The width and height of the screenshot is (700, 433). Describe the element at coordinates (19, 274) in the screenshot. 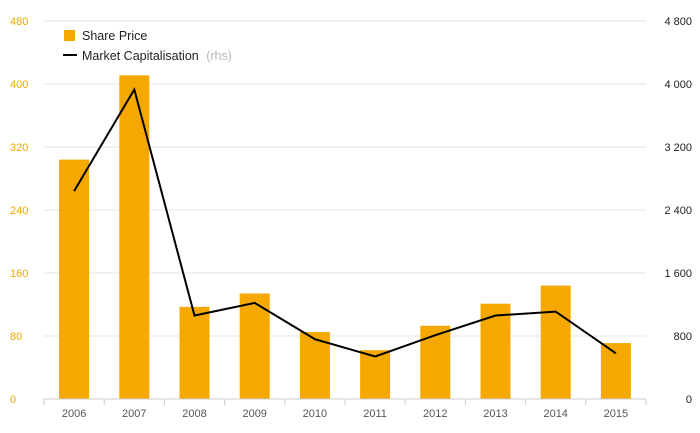

I see `y-left-tick-label: 160` at that location.